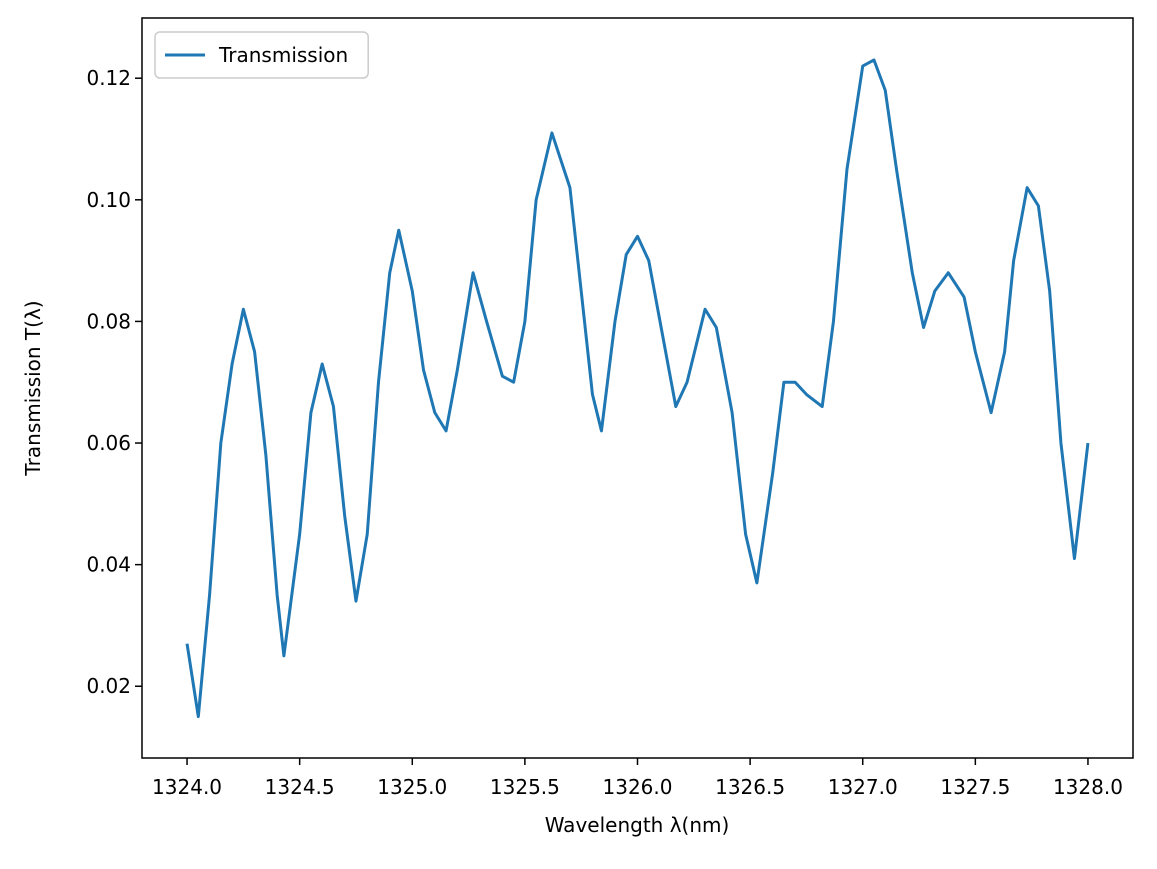  Describe the element at coordinates (283, 55) in the screenshot. I see `legend-label: Transmission` at that location.